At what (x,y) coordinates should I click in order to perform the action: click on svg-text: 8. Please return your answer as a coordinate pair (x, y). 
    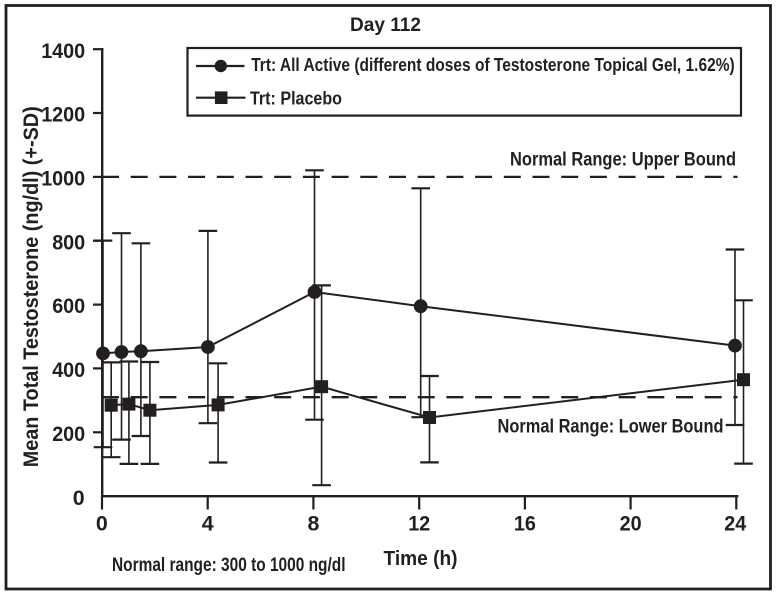
    Looking at the image, I should click on (313, 523).